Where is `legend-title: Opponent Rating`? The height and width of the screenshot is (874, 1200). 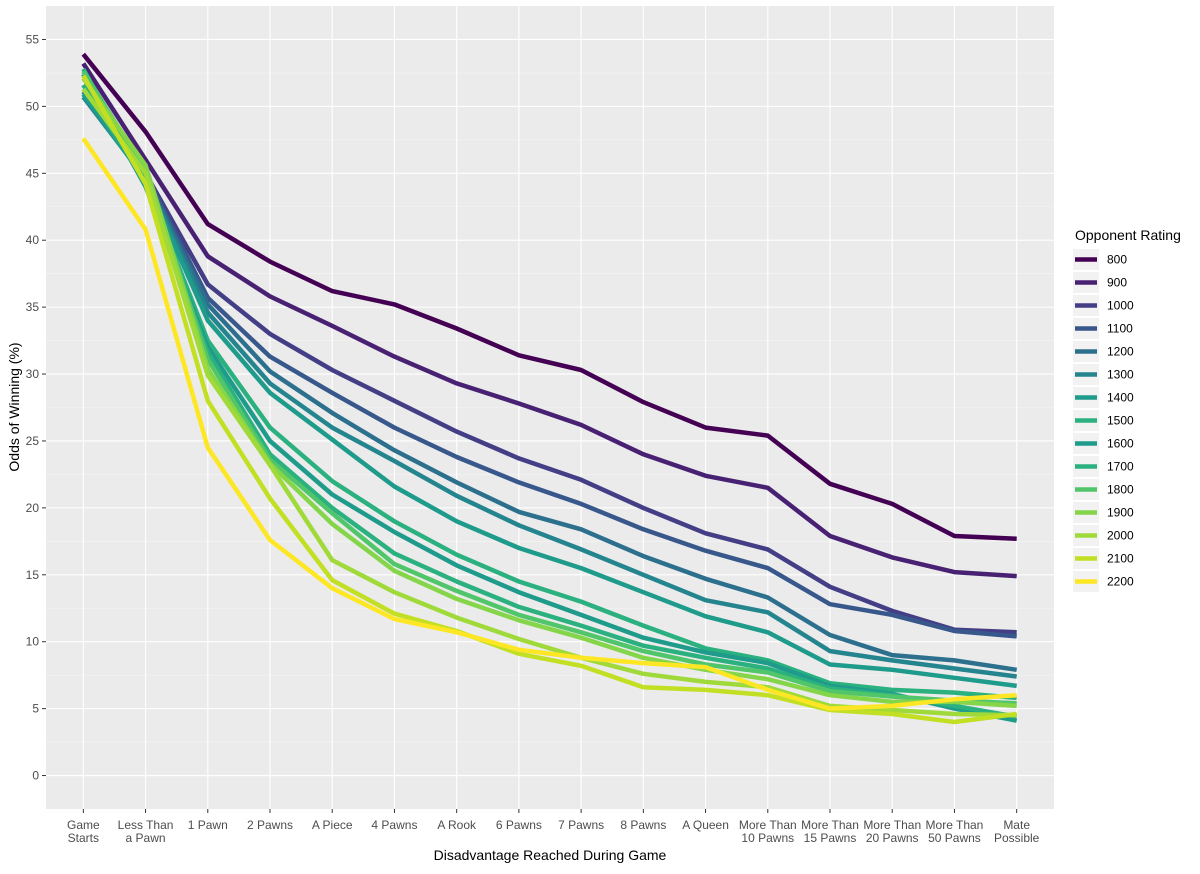
legend-title: Opponent Rating is located at coordinates (1128, 235).